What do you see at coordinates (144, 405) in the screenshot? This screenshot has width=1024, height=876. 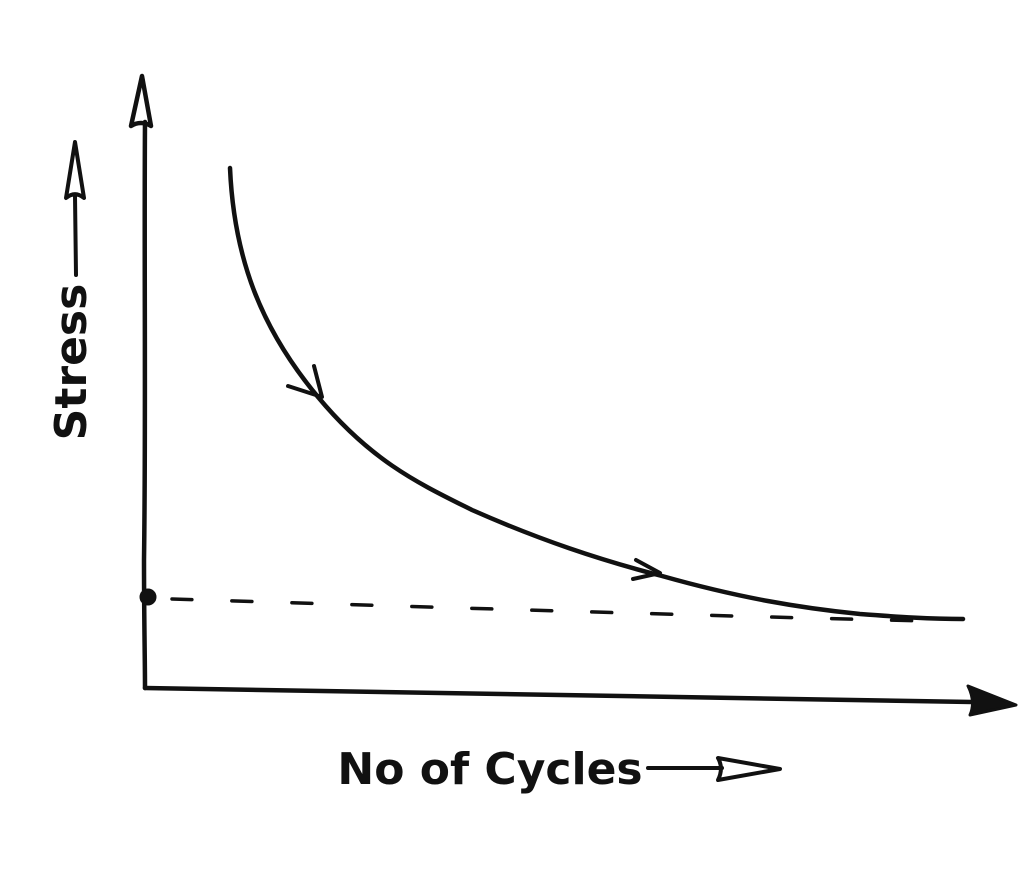 I see `y-axis-line` at bounding box center [144, 405].